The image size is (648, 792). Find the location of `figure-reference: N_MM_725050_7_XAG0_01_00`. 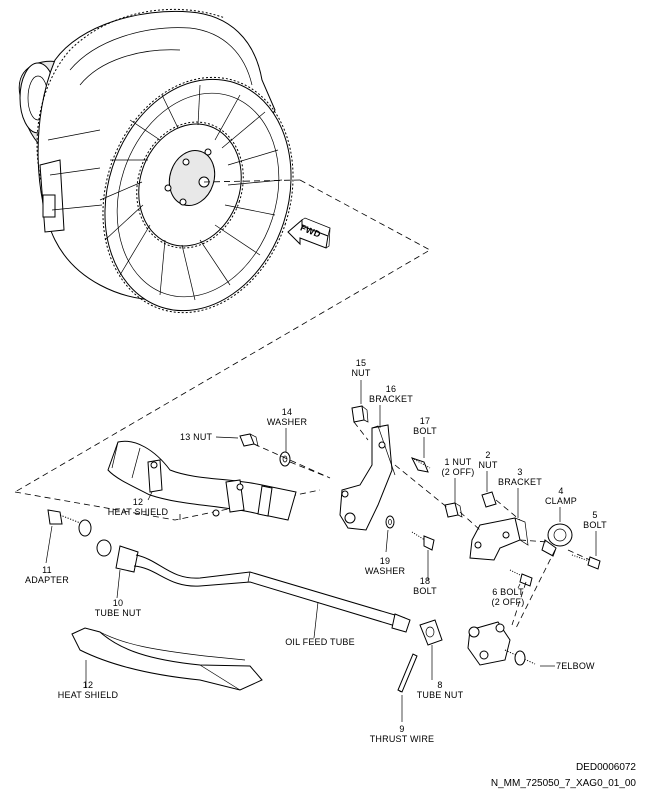

figure-reference: N_MM_725050_7_XAG0_01_00 is located at coordinates (563, 783).